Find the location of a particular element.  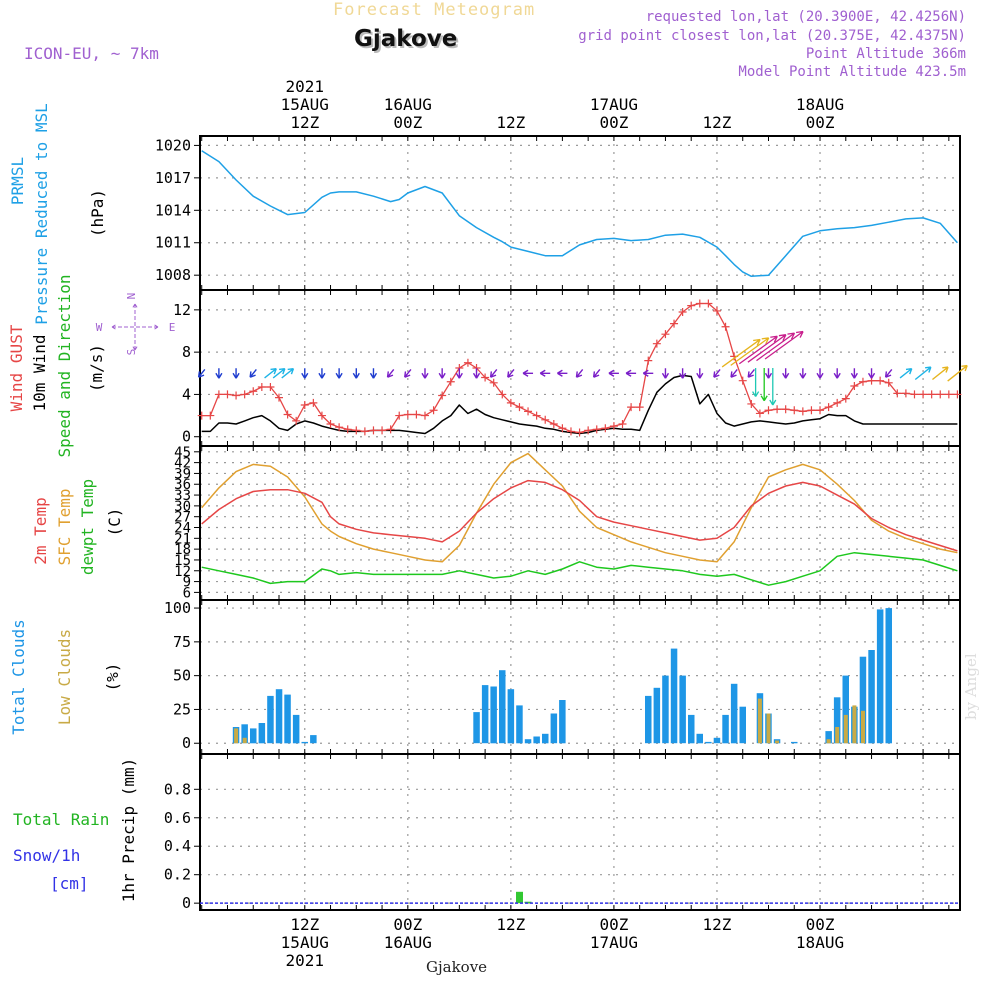

precip-unit: 1hr Precip (mm) is located at coordinates (128, 830).